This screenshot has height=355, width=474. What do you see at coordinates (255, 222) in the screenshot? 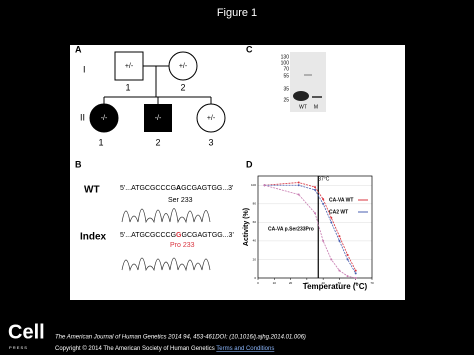
I see `y-tick-label: 60` at bounding box center [255, 222].